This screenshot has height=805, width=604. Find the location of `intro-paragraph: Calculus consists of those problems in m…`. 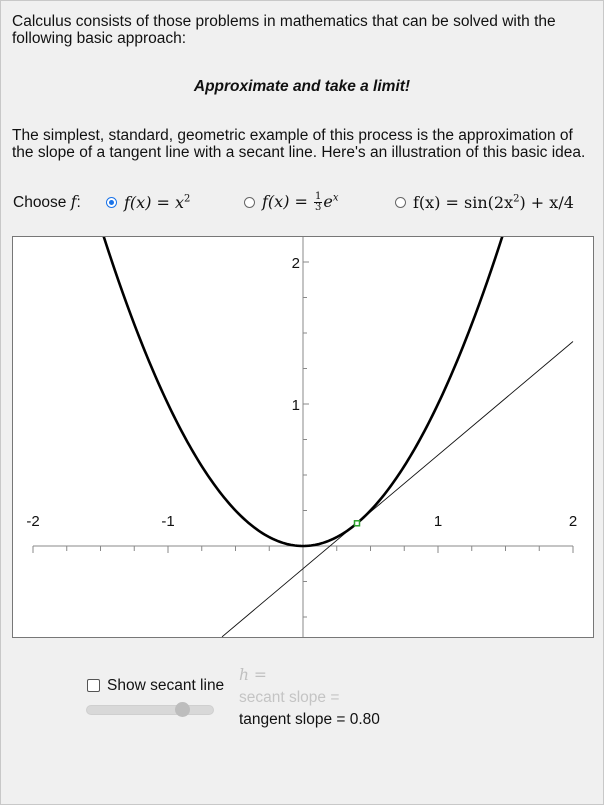

intro-paragraph: Calculus consists of those problems in m… is located at coordinates (301, 30).